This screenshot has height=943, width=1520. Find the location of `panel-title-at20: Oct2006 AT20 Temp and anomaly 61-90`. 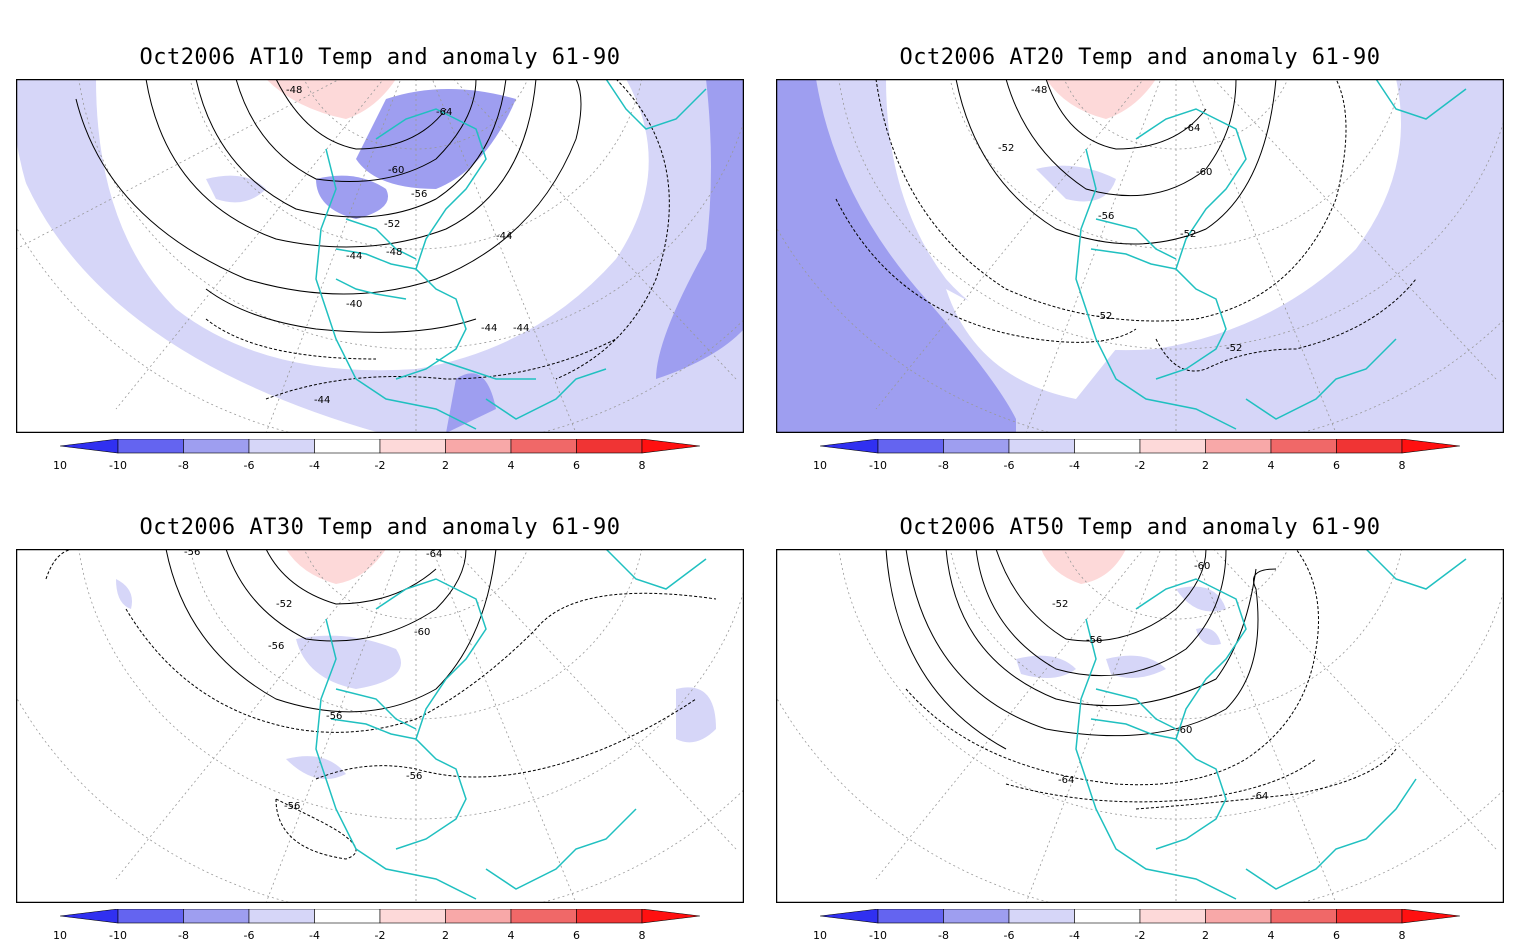

panel-title-at20: Oct2006 AT20 Temp and anomaly 61-90 is located at coordinates (1140, 57).